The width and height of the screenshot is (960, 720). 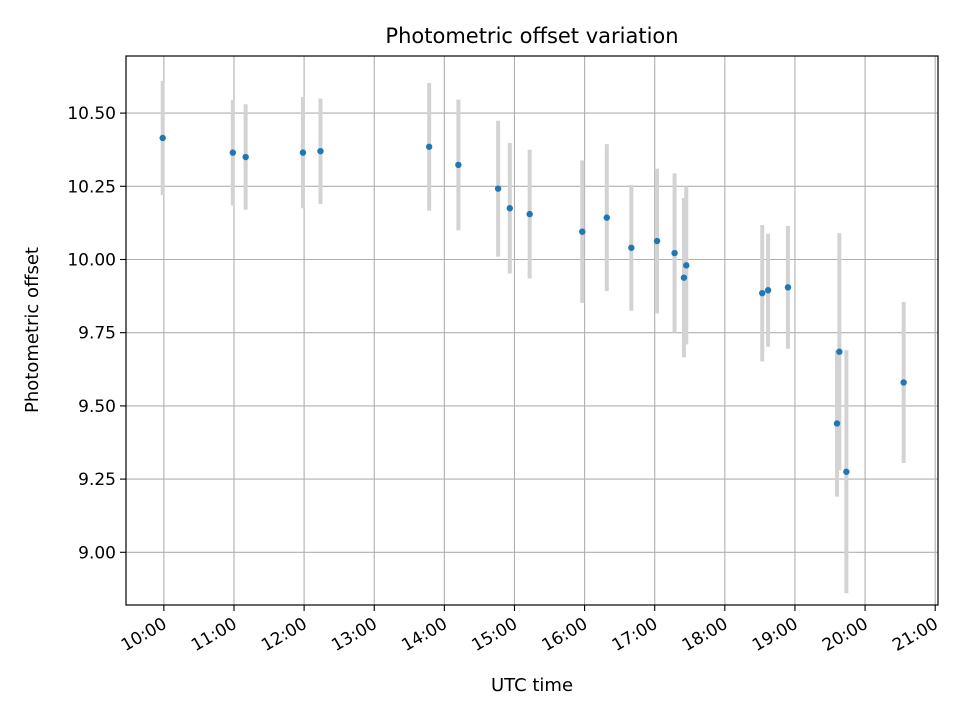 I want to click on y-tick-label: 9.25, so click(x=97, y=480).